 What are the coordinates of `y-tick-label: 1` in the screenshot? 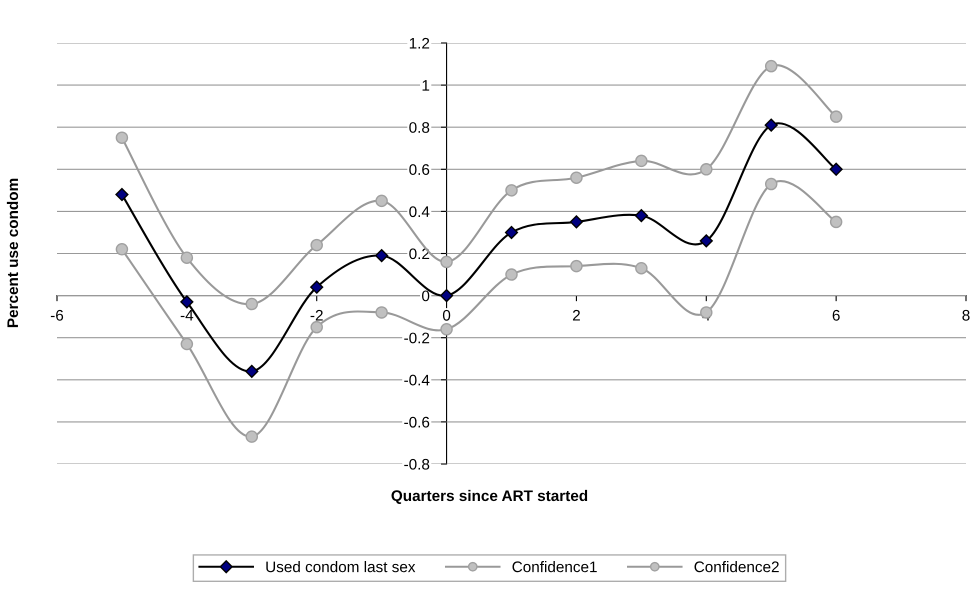 It's located at (426, 85).